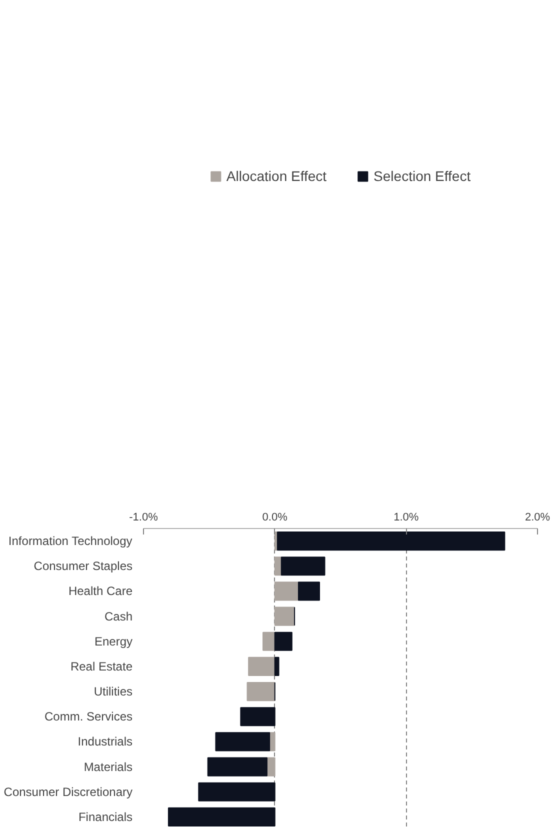 This screenshot has width=557, height=834. What do you see at coordinates (275, 518) in the screenshot?
I see `x-tick-label: 0.0%` at bounding box center [275, 518].